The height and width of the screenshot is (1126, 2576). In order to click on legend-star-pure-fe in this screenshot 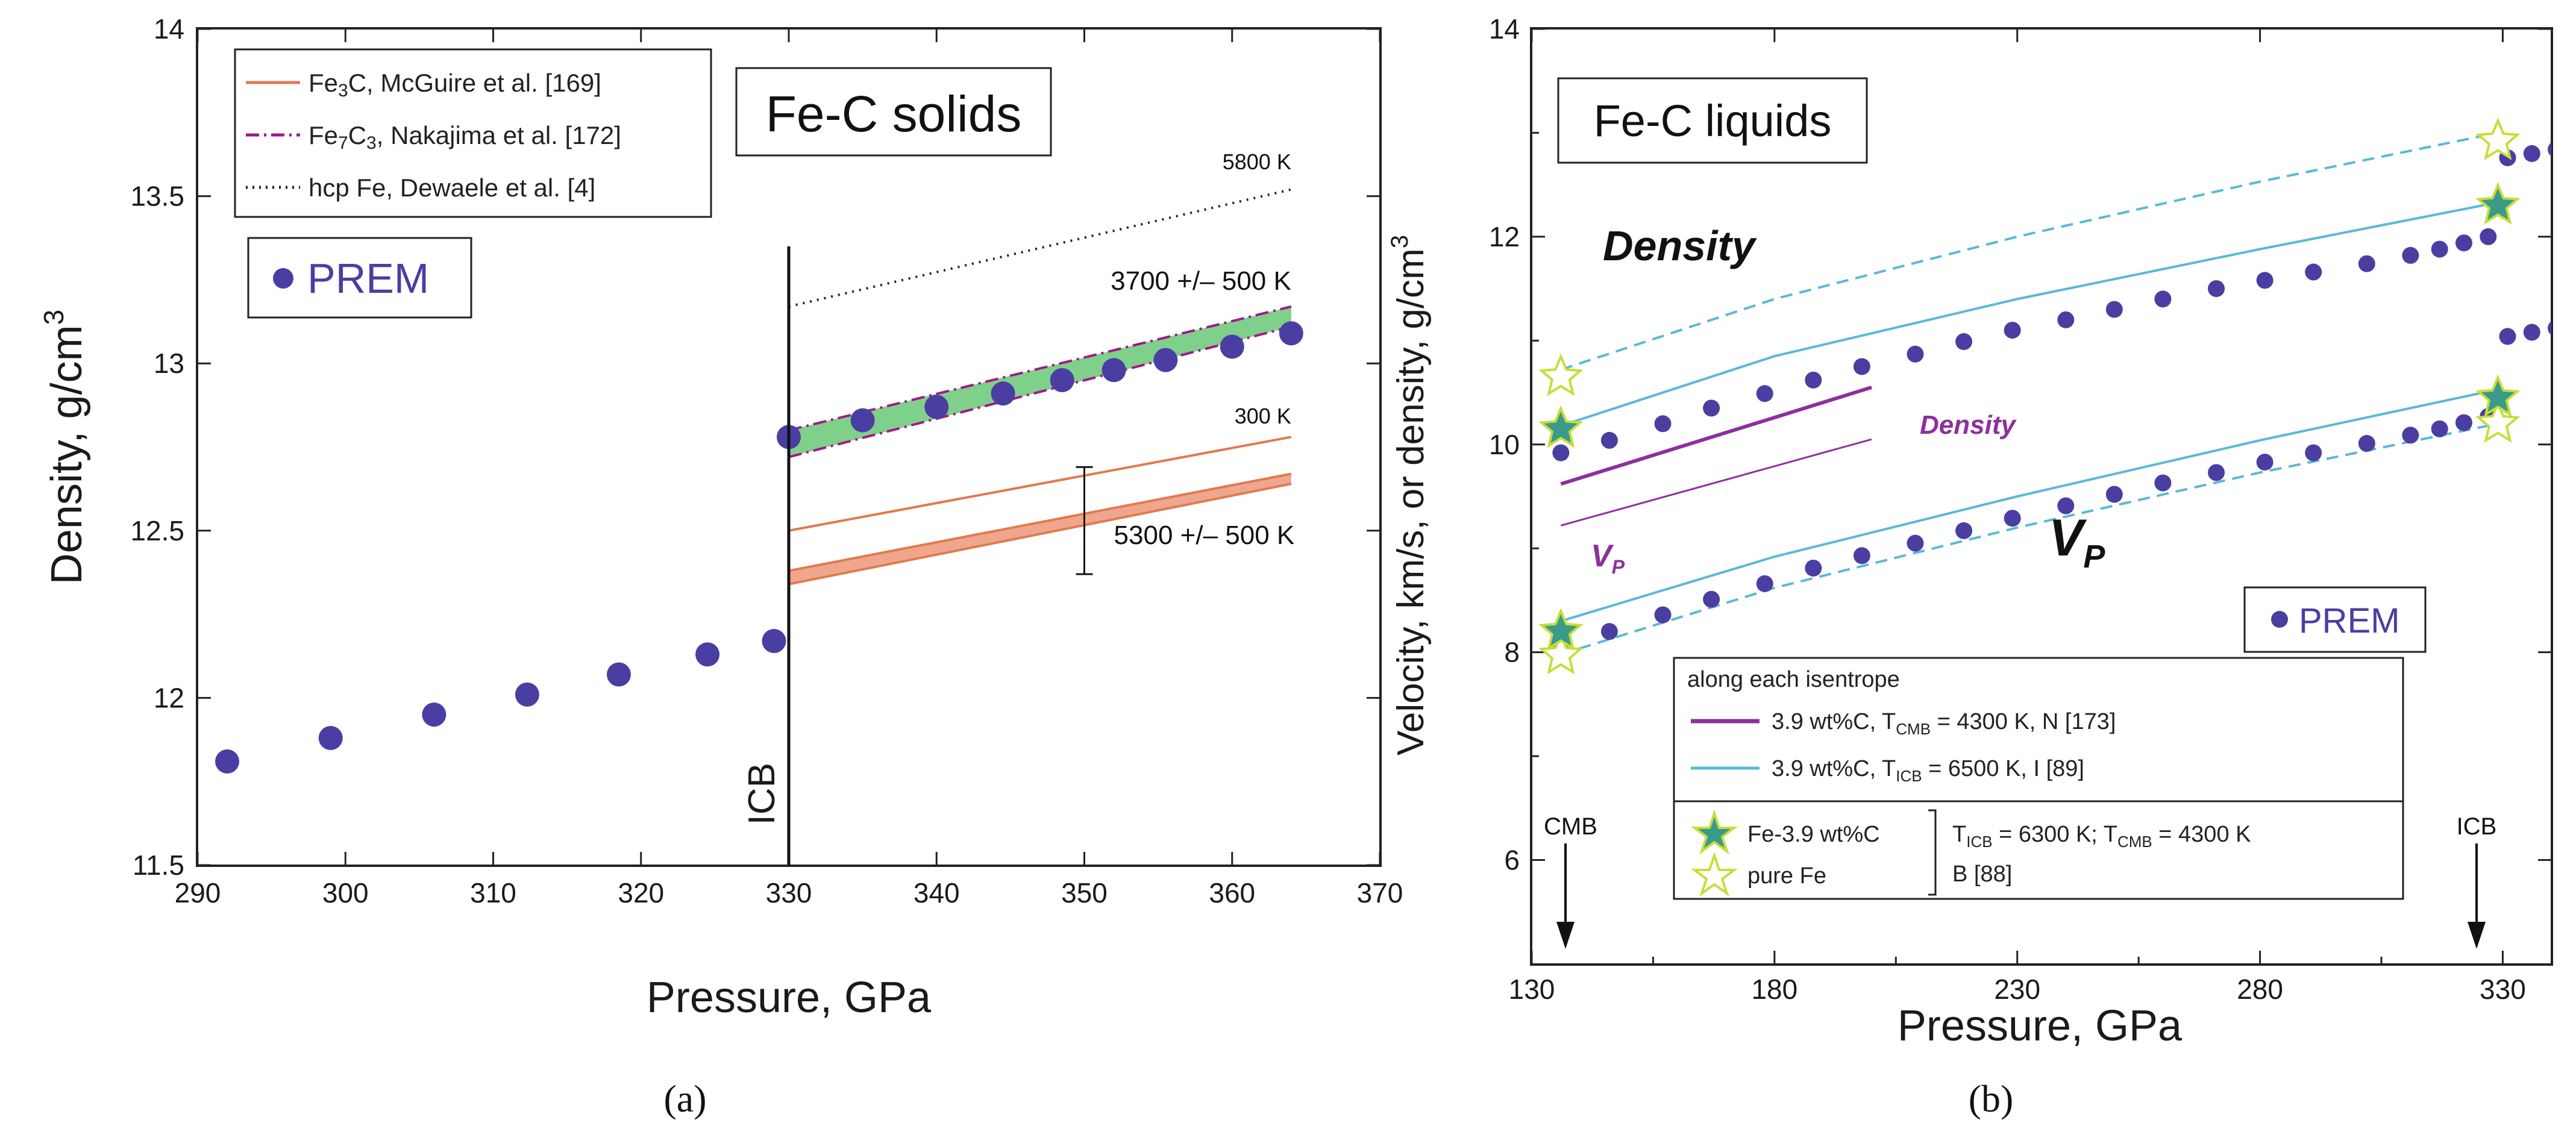, I will do `click(1714, 874)`.